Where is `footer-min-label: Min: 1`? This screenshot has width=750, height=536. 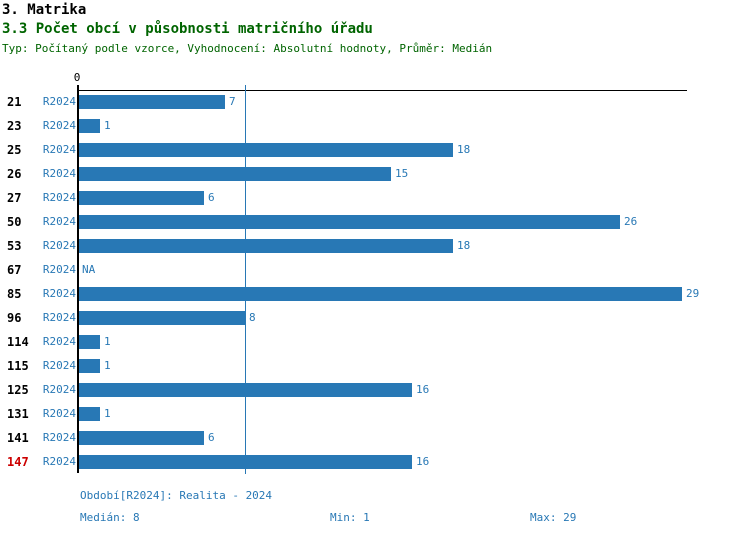 footer-min-label: Min: 1 is located at coordinates (350, 517).